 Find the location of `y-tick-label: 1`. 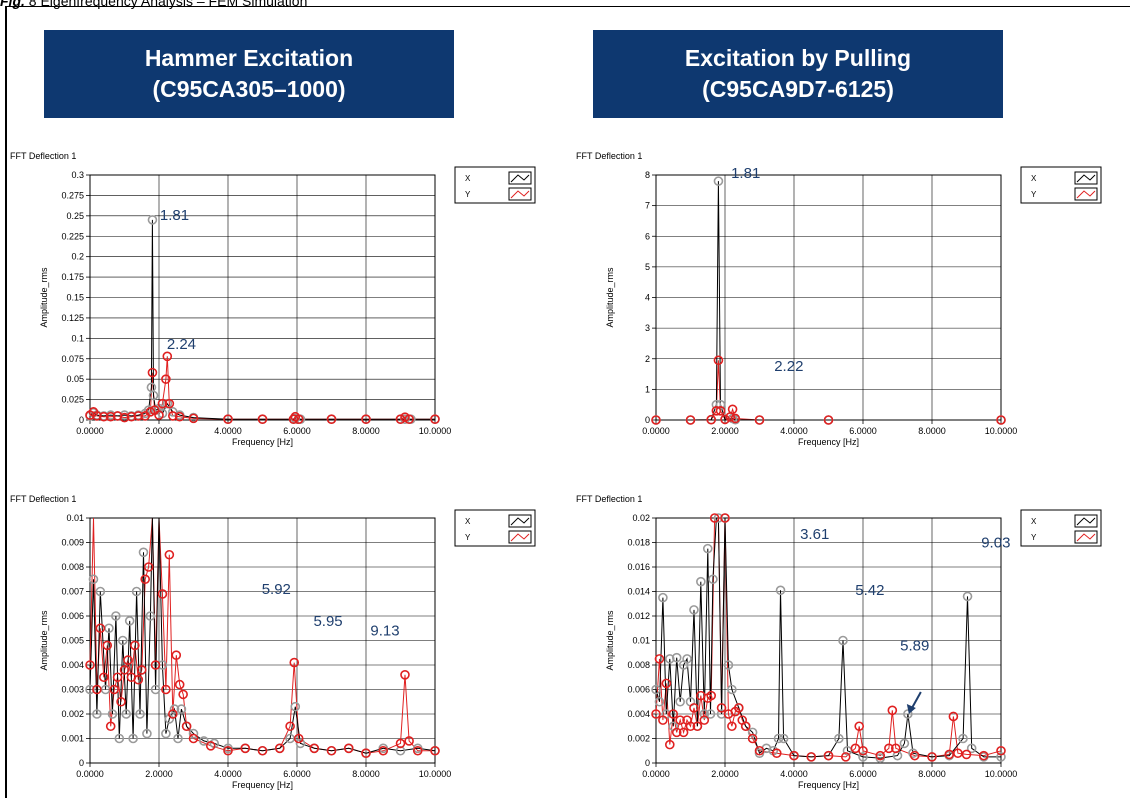

y-tick-label: 1 is located at coordinates (647, 389).